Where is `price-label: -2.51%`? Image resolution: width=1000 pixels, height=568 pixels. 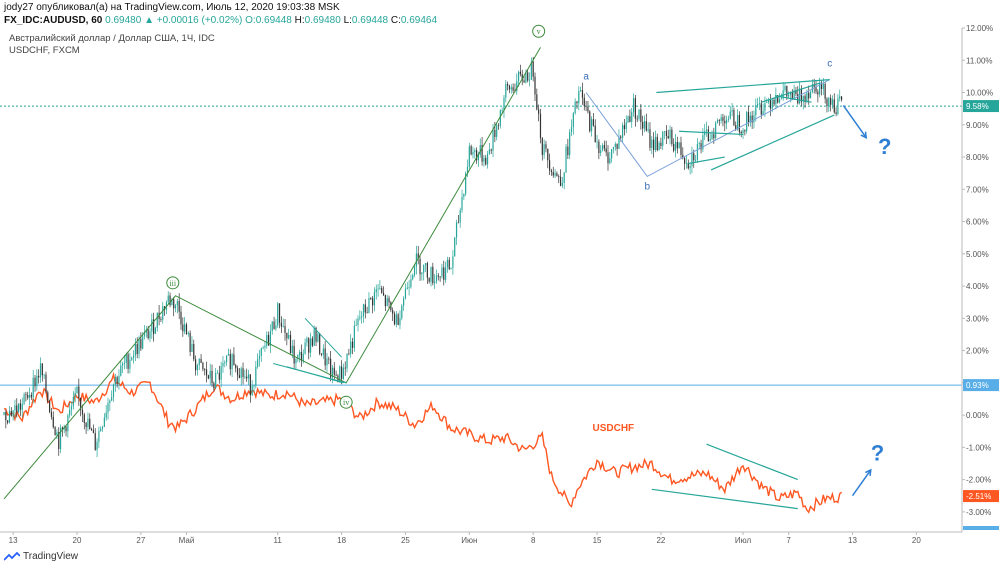
price-label: -2.51% is located at coordinates (978, 496).